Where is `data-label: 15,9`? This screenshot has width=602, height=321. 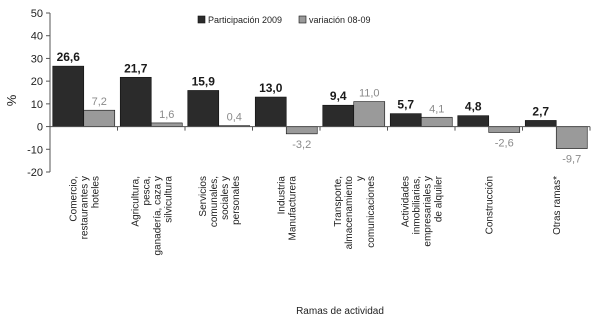 data-label: 15,9 is located at coordinates (204, 81).